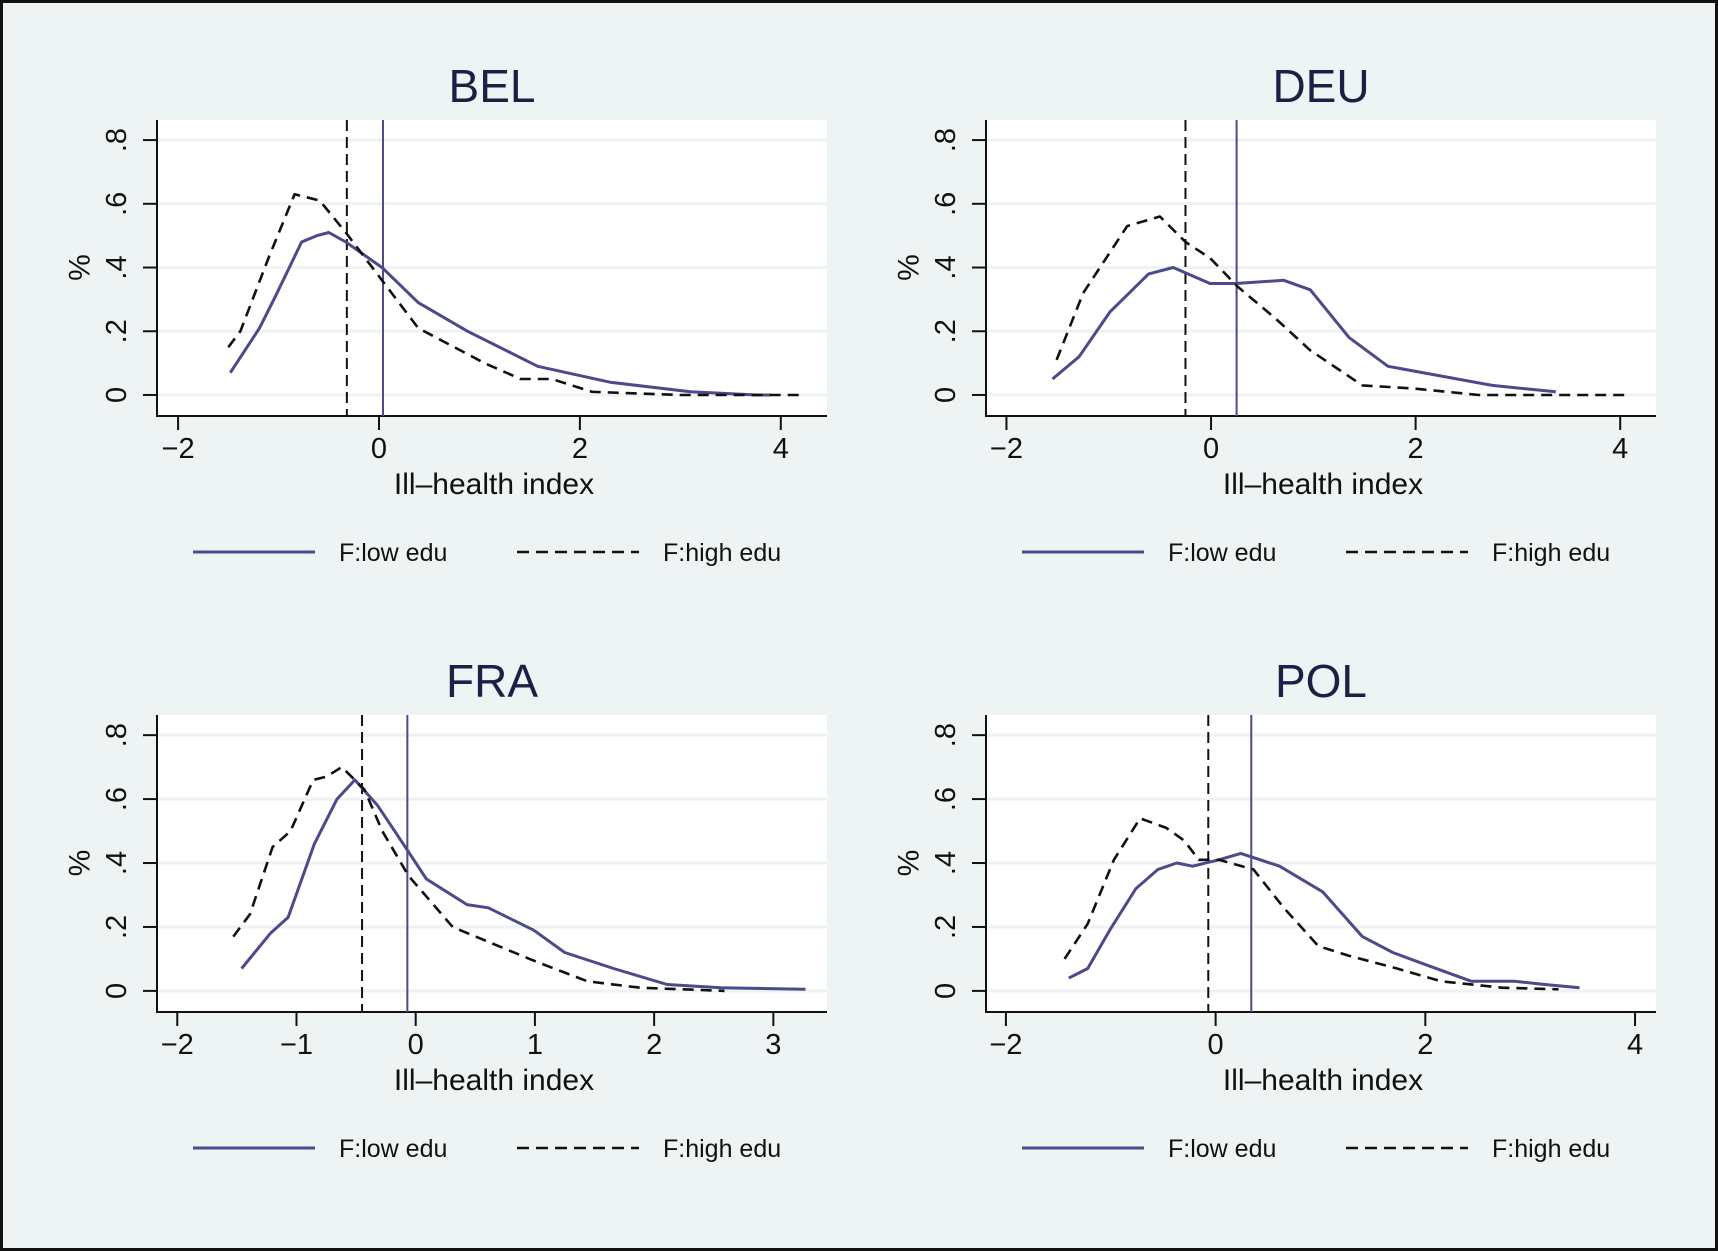 The width and height of the screenshot is (1718, 1251). What do you see at coordinates (1321, 681) in the screenshot?
I see `panel-title: POL` at bounding box center [1321, 681].